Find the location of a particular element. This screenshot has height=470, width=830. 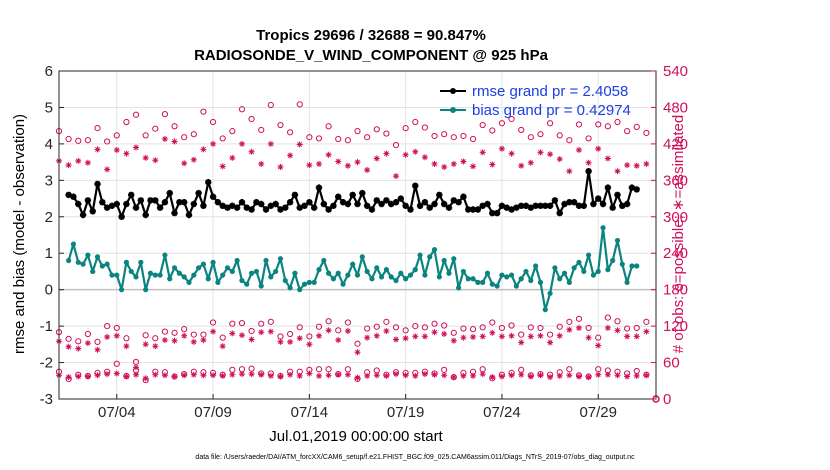

legend-rmse-label: rmse grand pr = 2.4058 is located at coordinates (550, 91).